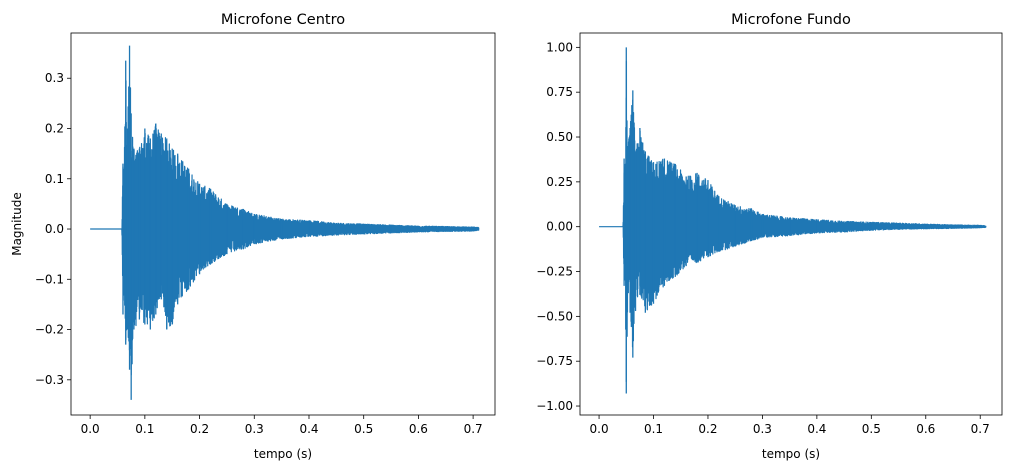 The height and width of the screenshot is (470, 1012). What do you see at coordinates (49, 279) in the screenshot?
I see `y-tick-label: −0.1` at bounding box center [49, 279].